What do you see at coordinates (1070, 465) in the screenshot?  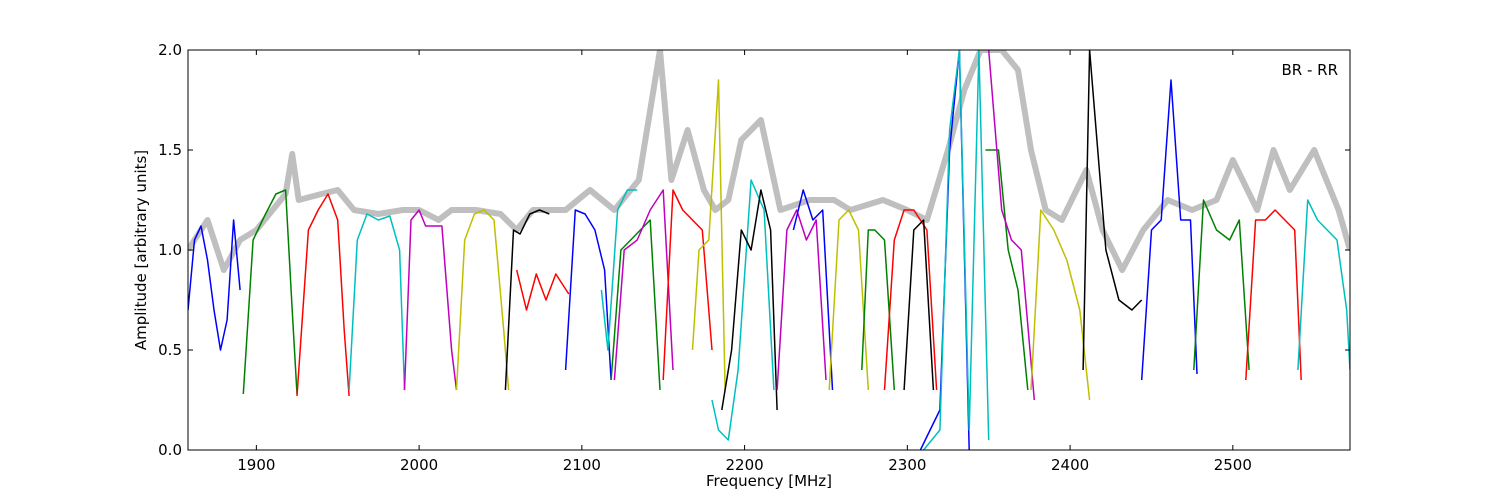 I see `x-tick-label: 2400` at bounding box center [1070, 465].